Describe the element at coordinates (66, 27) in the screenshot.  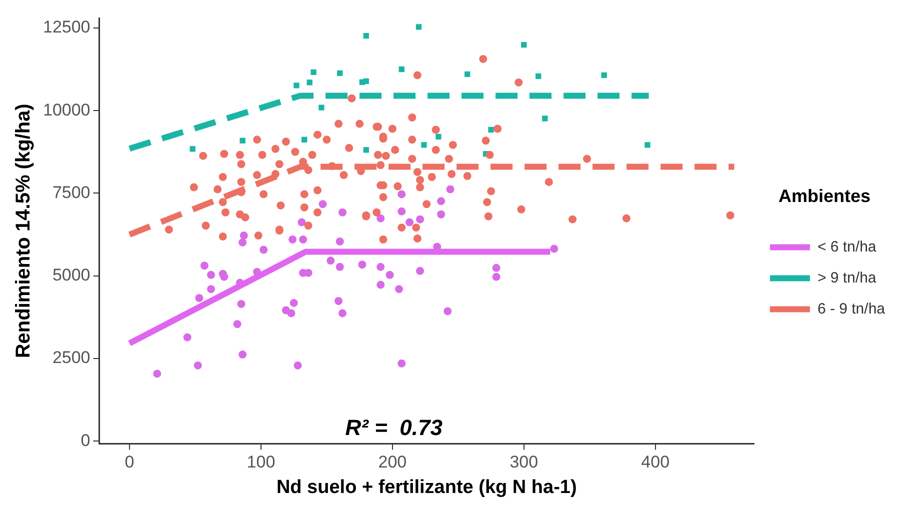
I see `y-tick-label: 12500` at that location.